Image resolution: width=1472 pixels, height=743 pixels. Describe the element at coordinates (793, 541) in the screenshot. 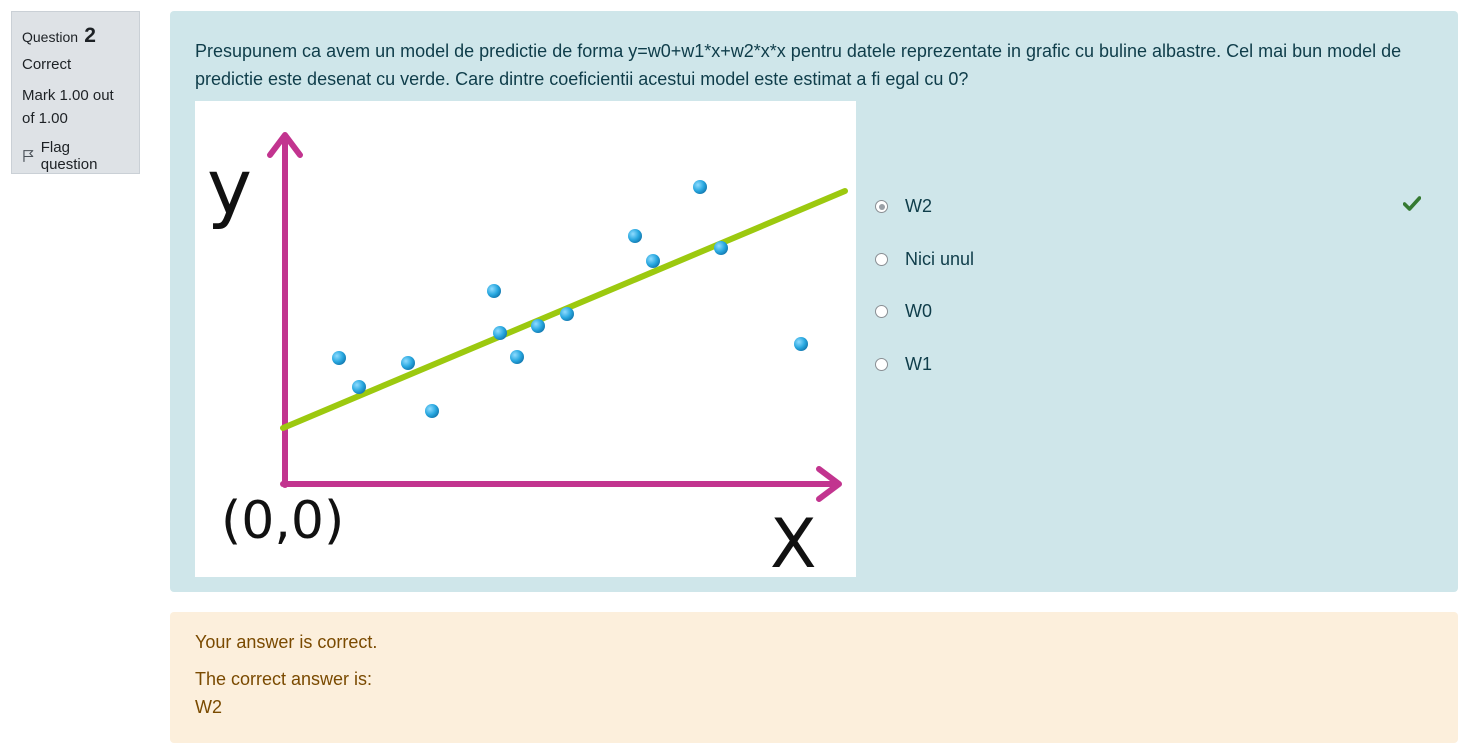

I see `x-axis-label: X` at that location.